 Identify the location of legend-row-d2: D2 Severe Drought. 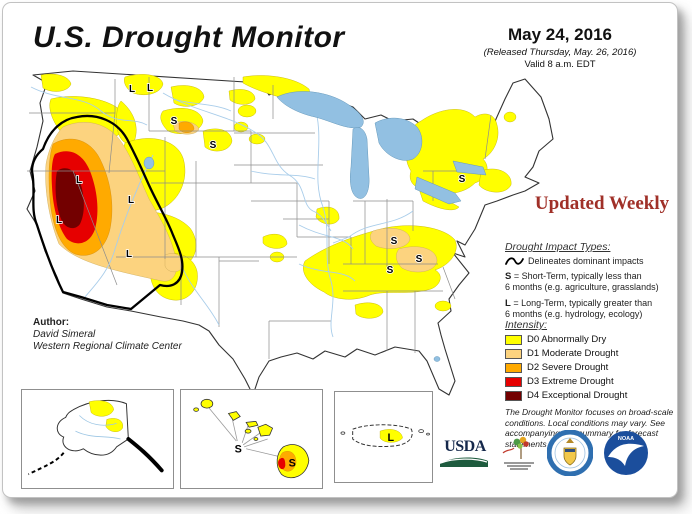
(591, 367).